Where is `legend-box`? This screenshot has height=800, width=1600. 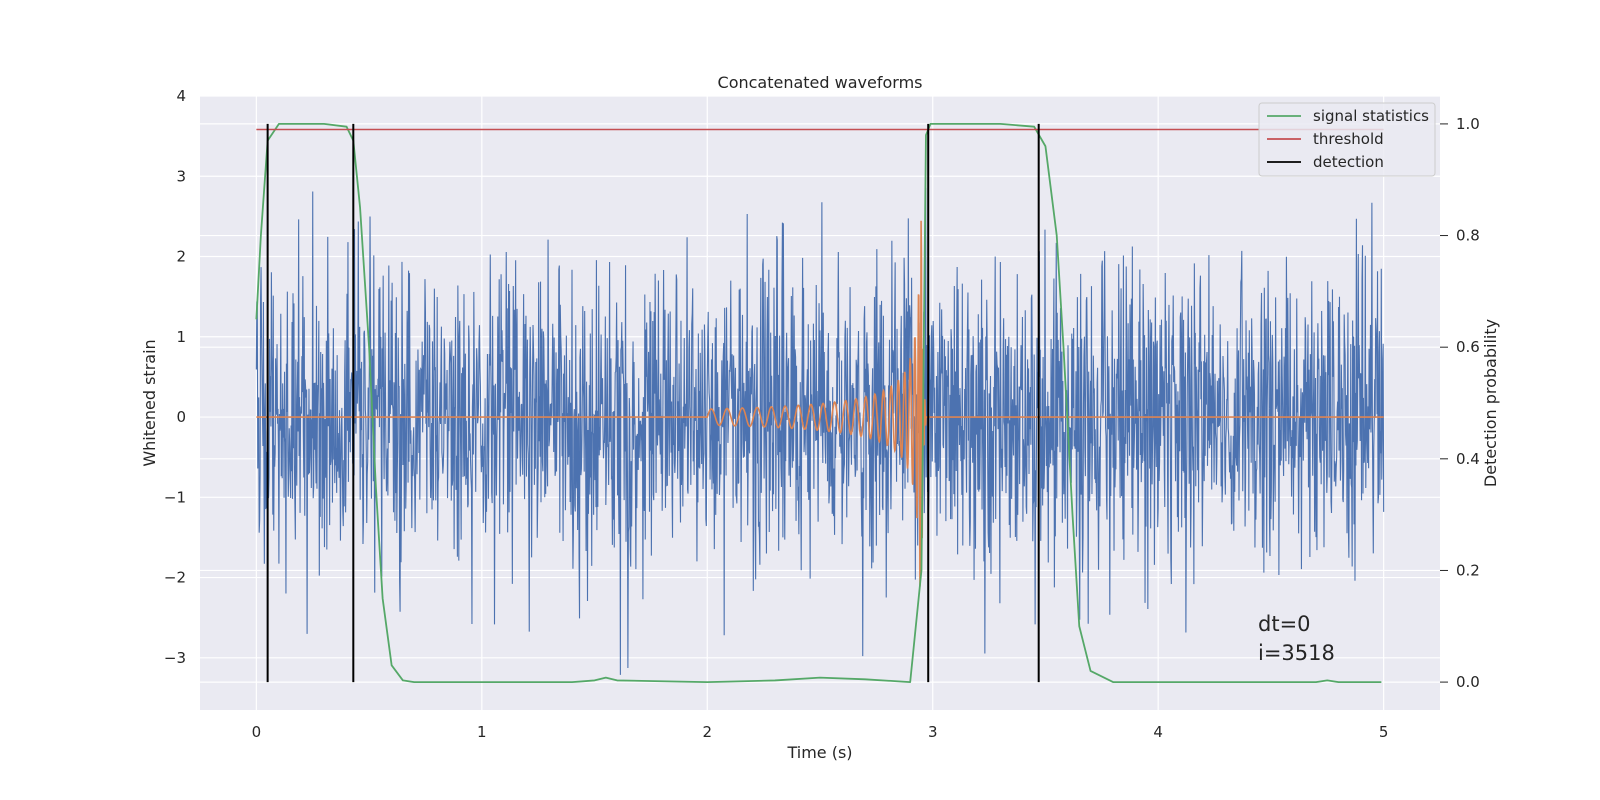 legend-box is located at coordinates (1347, 139).